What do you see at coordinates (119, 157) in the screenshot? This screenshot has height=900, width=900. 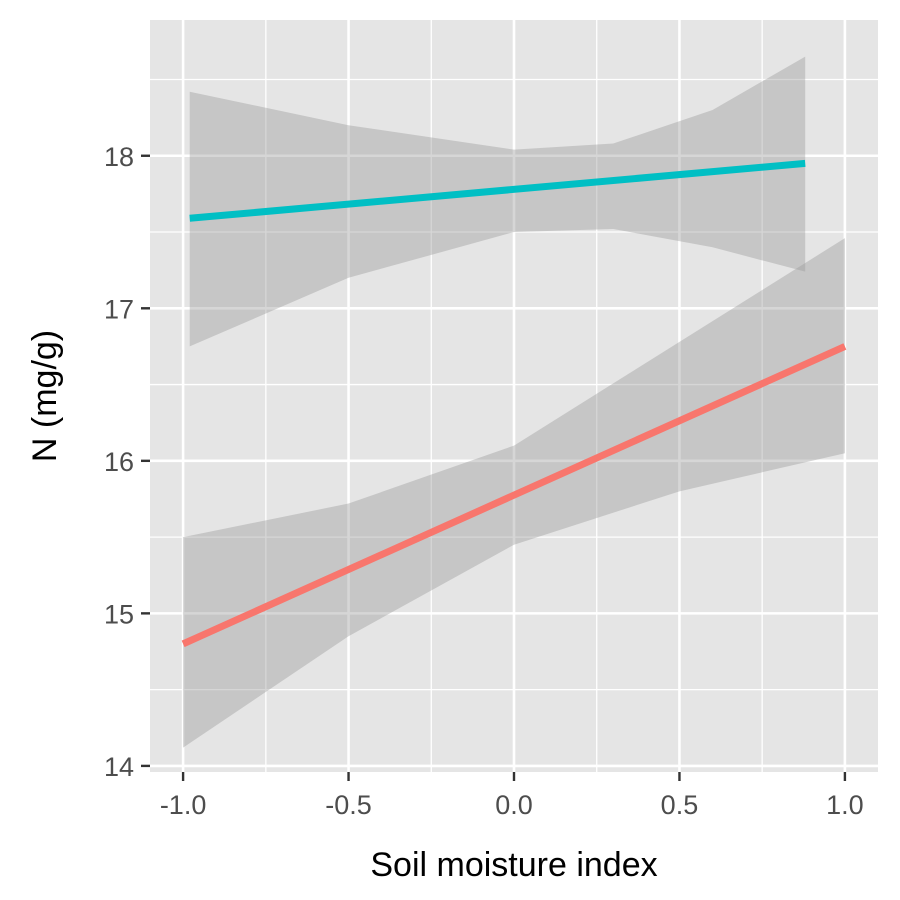 I see `y-tick-label: 18` at bounding box center [119, 157].